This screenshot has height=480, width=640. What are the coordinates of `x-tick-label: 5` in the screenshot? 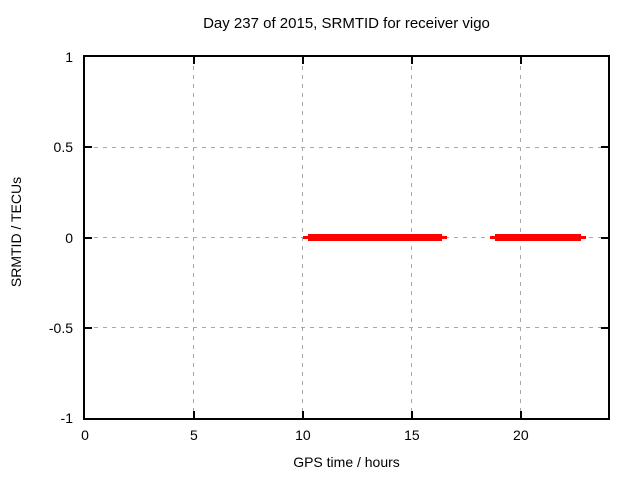 It's located at (194, 435).